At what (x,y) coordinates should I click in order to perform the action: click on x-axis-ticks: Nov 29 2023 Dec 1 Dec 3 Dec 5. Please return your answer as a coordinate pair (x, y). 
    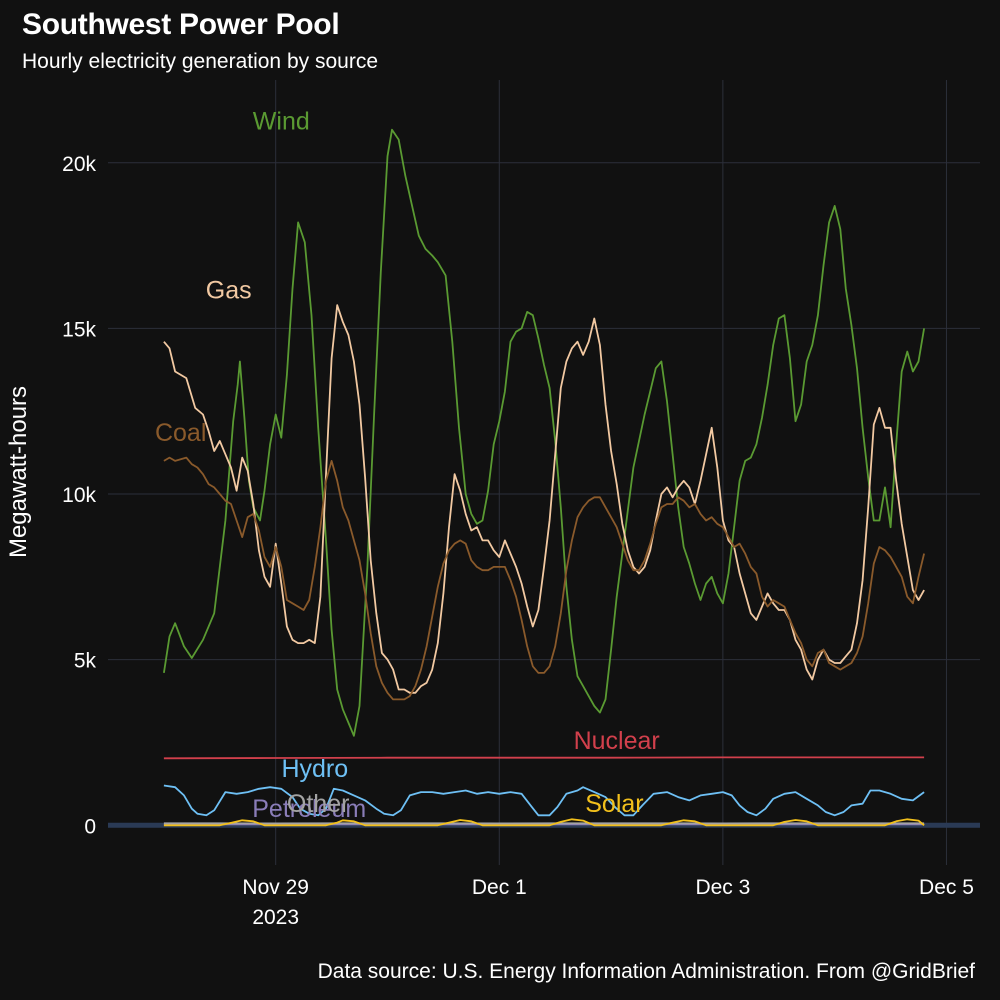
    Looking at the image, I should click on (607, 902).